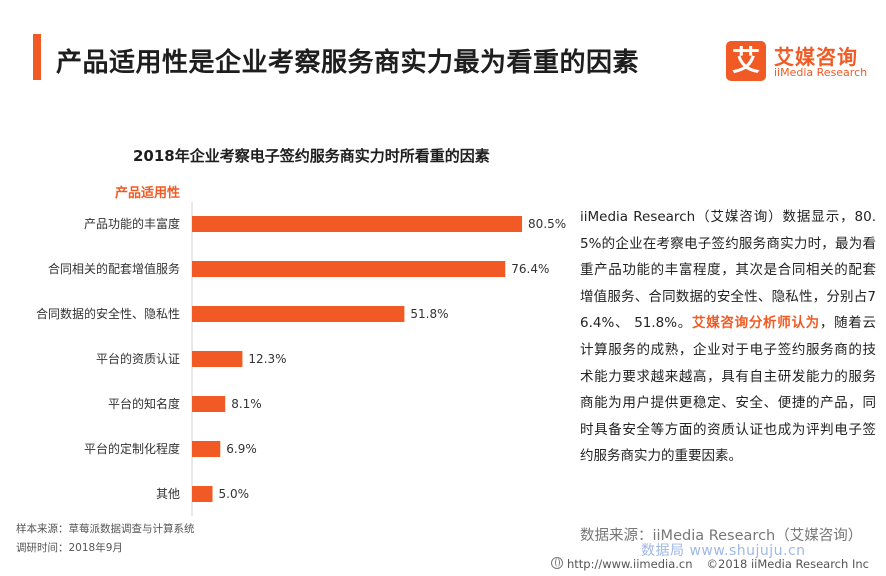 The image size is (886, 576). What do you see at coordinates (721, 536) in the screenshot?
I see `data-source: 数据来源：iiMedia Research（艾媒咨询）` at bounding box center [721, 536].